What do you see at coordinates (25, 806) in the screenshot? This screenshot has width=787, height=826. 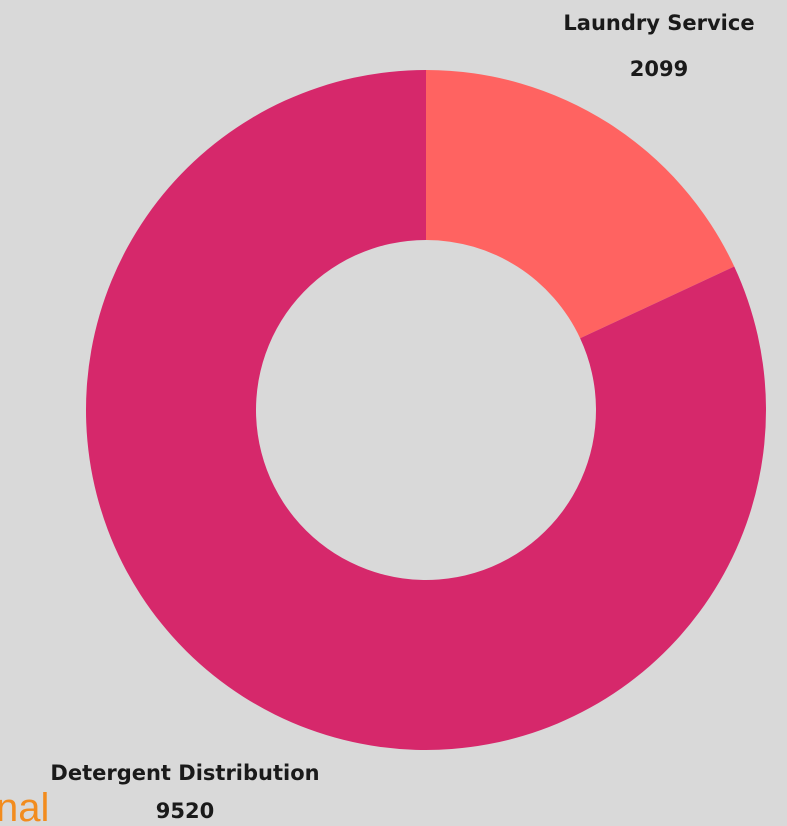 I see `watermark-text: nal` at bounding box center [25, 806].